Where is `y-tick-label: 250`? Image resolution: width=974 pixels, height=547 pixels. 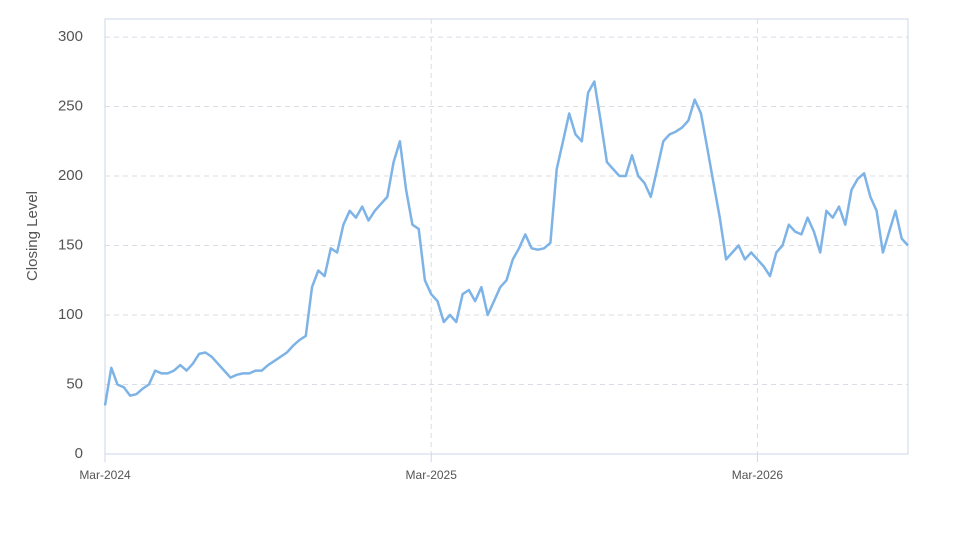
y-tick-label: 250 is located at coordinates (70, 106).